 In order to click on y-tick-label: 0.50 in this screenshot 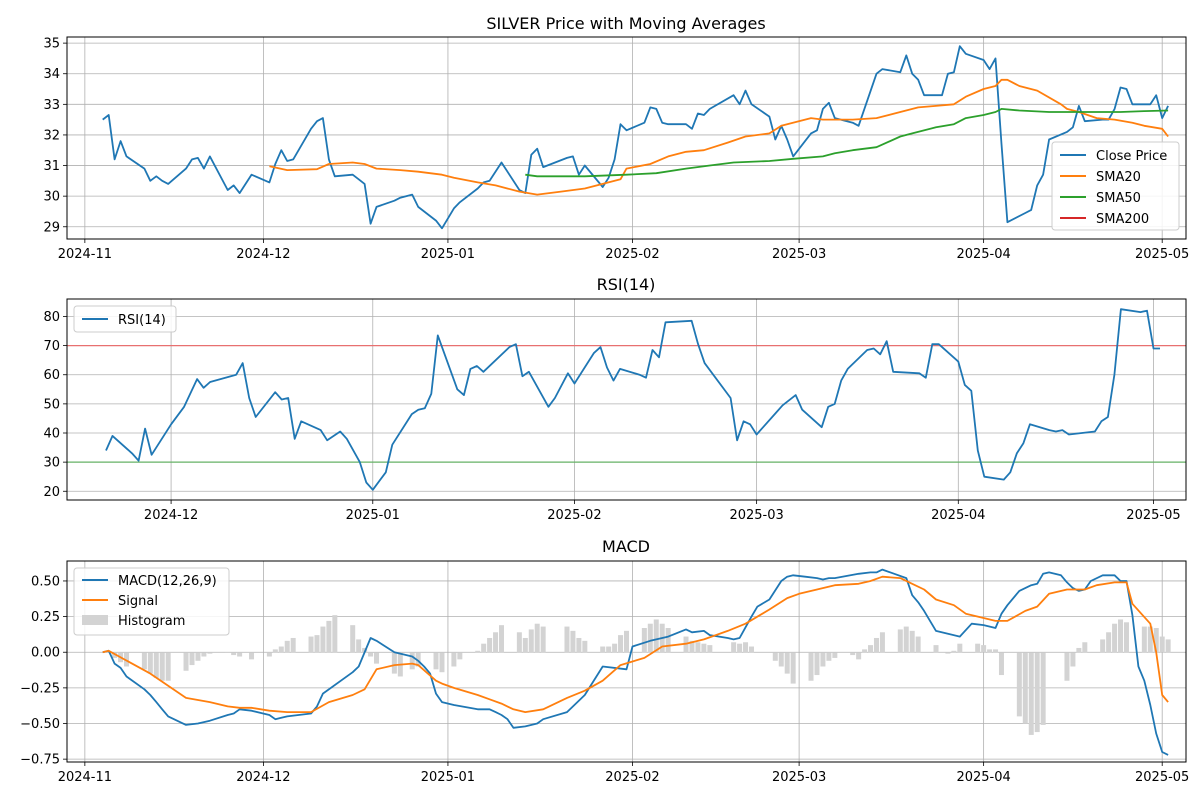, I will do `click(45, 581)`.